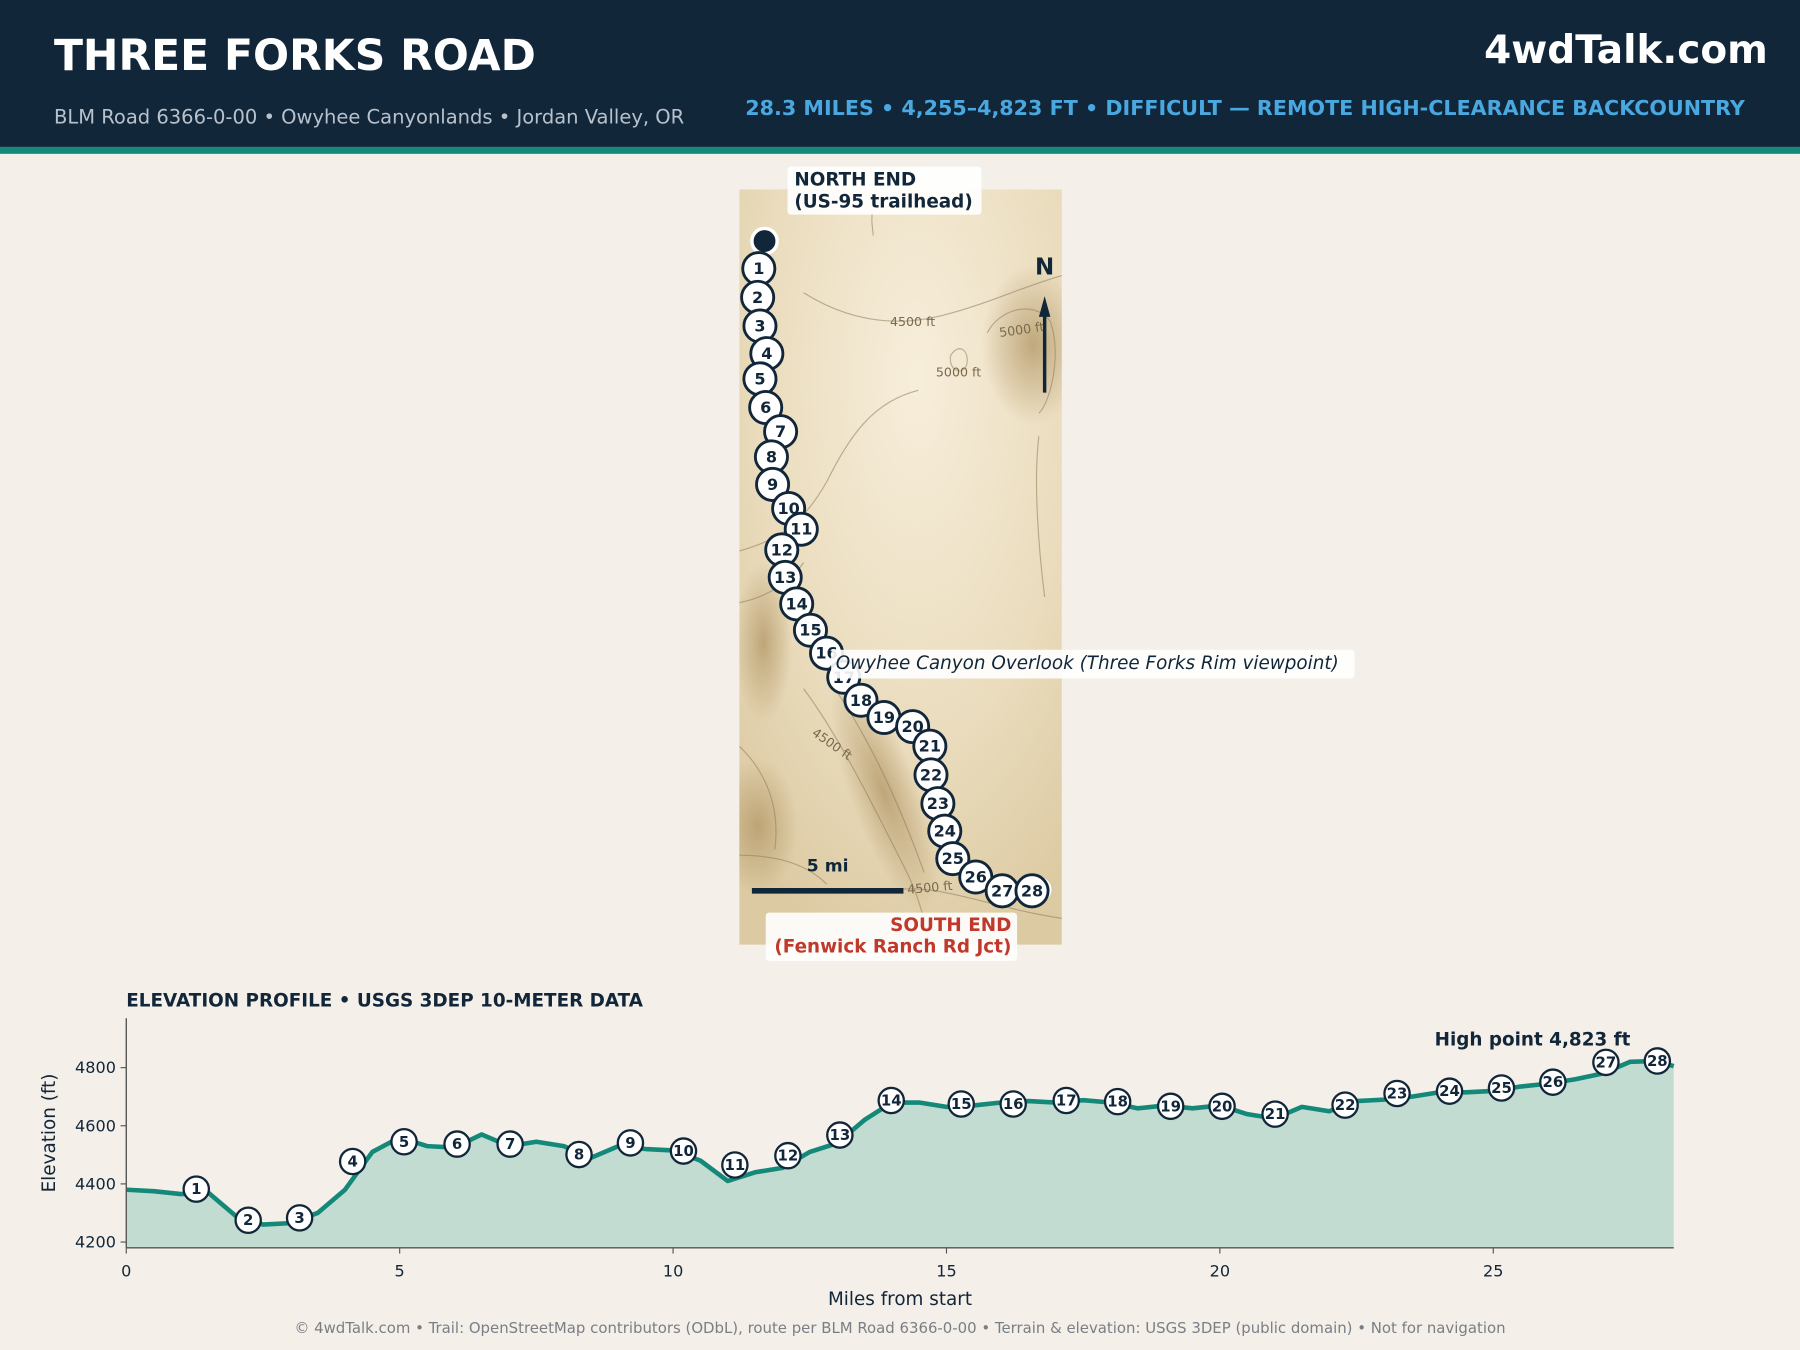  What do you see at coordinates (765, 407) in the screenshot?
I see `waypoint-label: 6` at bounding box center [765, 407].